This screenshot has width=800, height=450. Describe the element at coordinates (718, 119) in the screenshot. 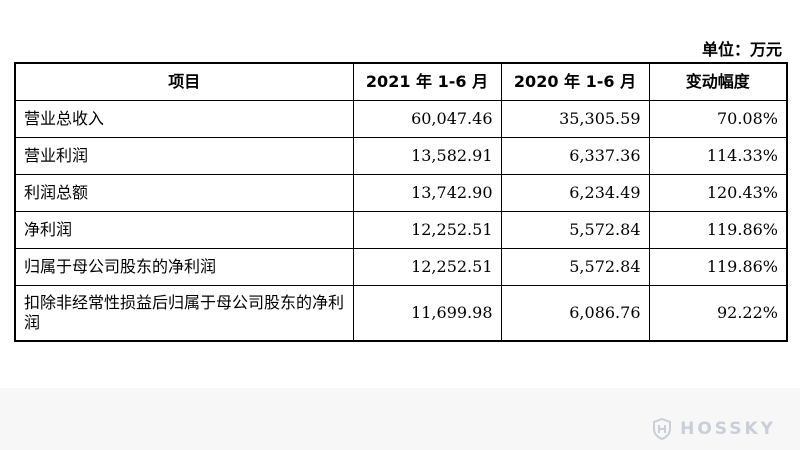

I see `row-change: 70.08%` at that location.